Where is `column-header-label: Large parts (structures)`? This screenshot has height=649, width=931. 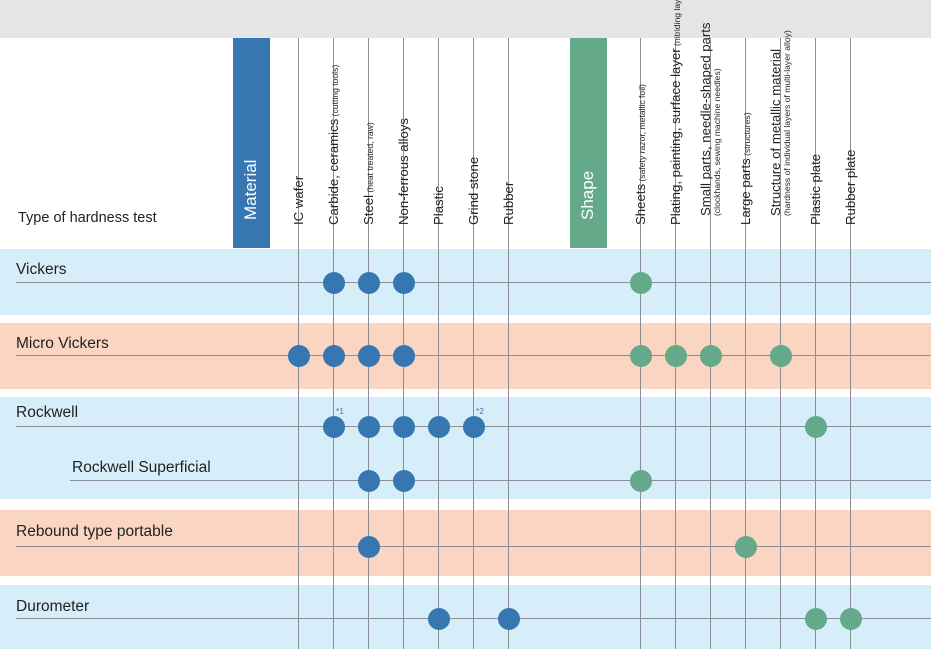
column-header-label: Large parts (structures) is located at coordinates (745, 168).